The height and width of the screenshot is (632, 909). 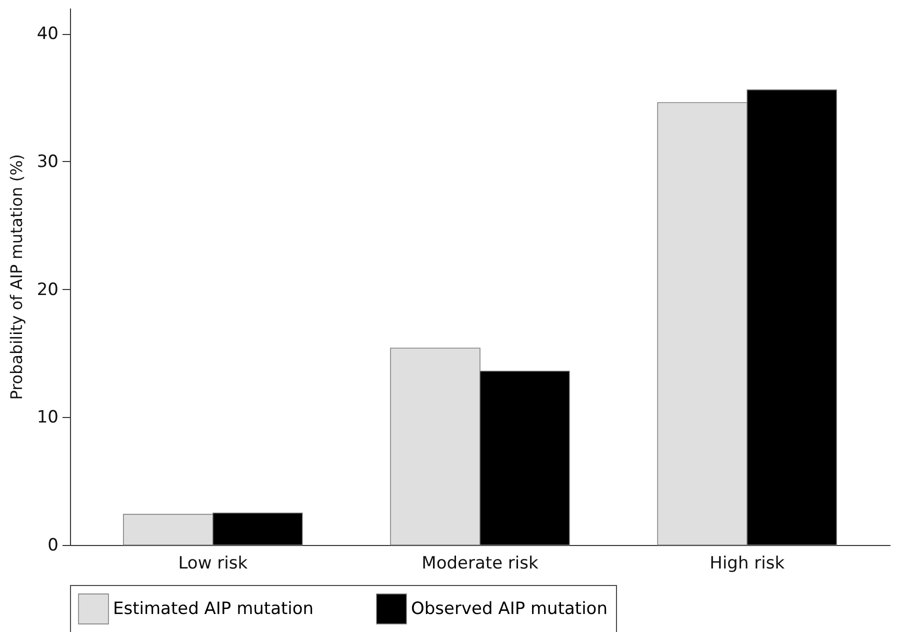 What do you see at coordinates (53, 546) in the screenshot?
I see `y-tick-label: 0` at bounding box center [53, 546].